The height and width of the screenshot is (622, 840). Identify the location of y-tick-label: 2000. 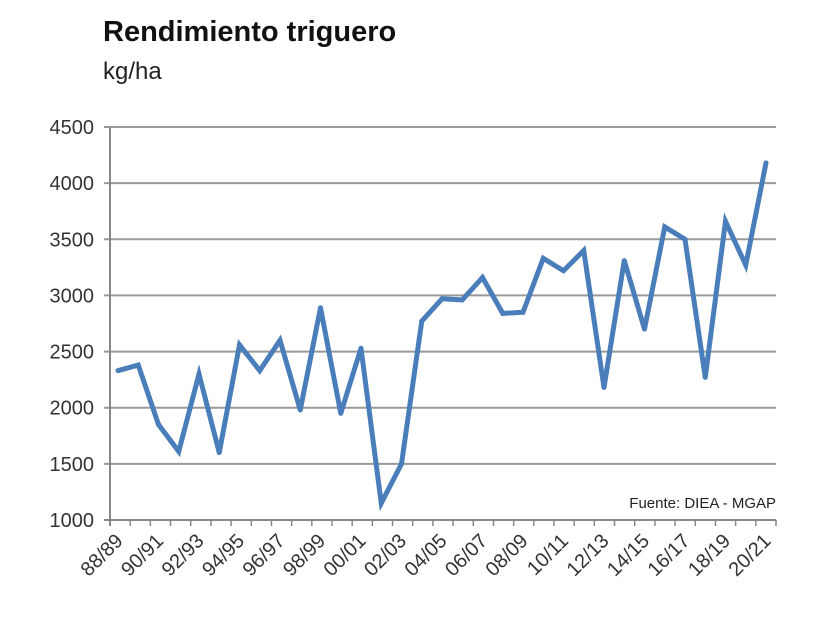
(72, 409).